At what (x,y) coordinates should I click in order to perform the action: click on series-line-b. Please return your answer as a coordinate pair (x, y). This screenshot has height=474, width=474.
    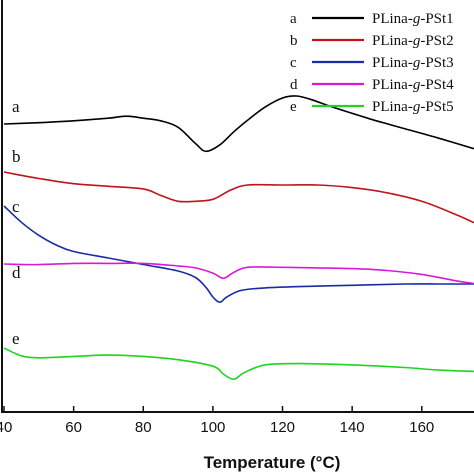
    Looking at the image, I should click on (238, 197).